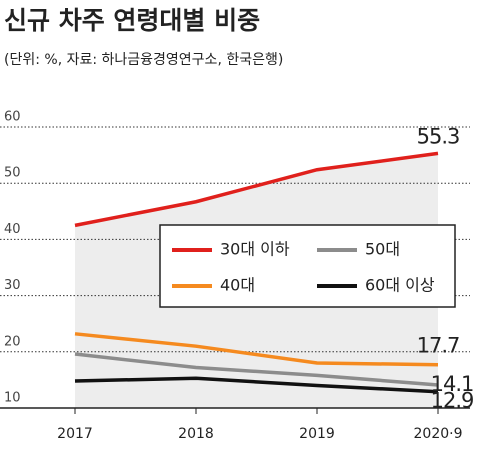 This screenshot has width=500, height=462. Describe the element at coordinates (452, 401) in the screenshot. I see `data-label: 12.9` at that location.